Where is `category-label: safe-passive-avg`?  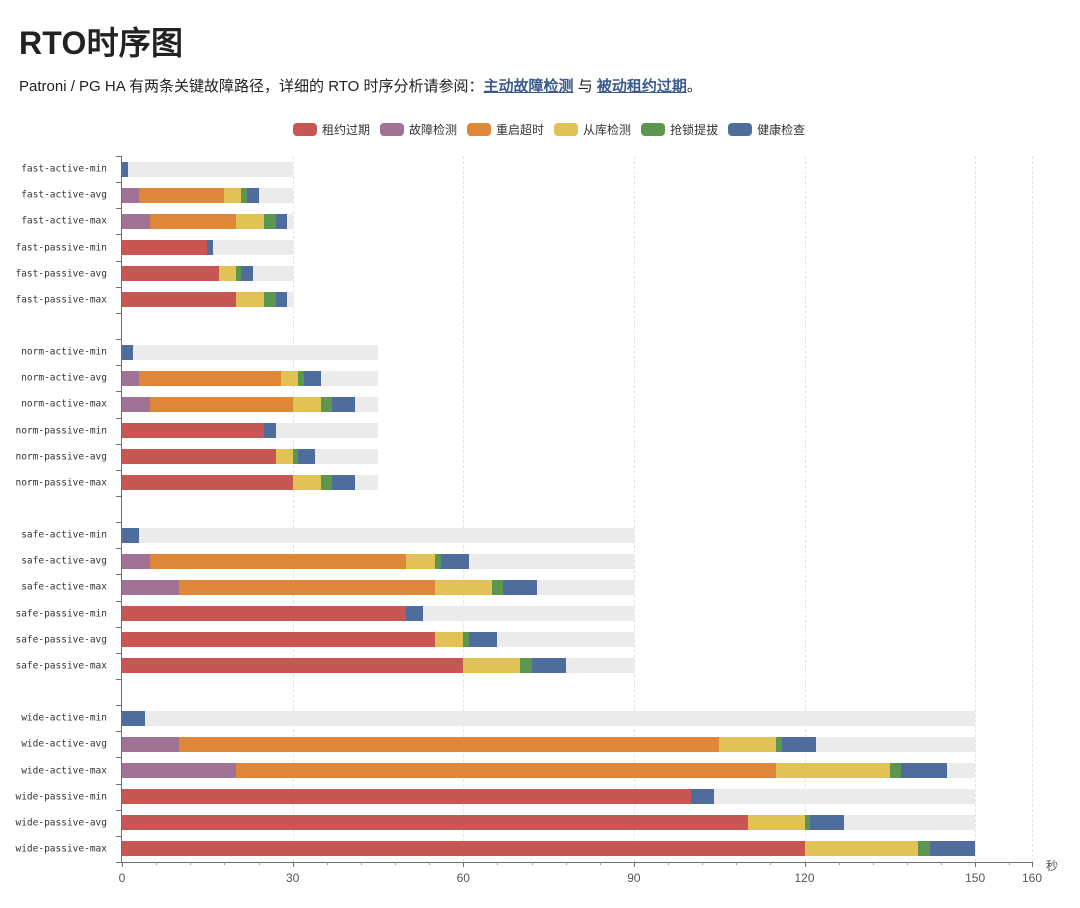
category-label: safe-passive-avg is located at coordinates (61, 640).